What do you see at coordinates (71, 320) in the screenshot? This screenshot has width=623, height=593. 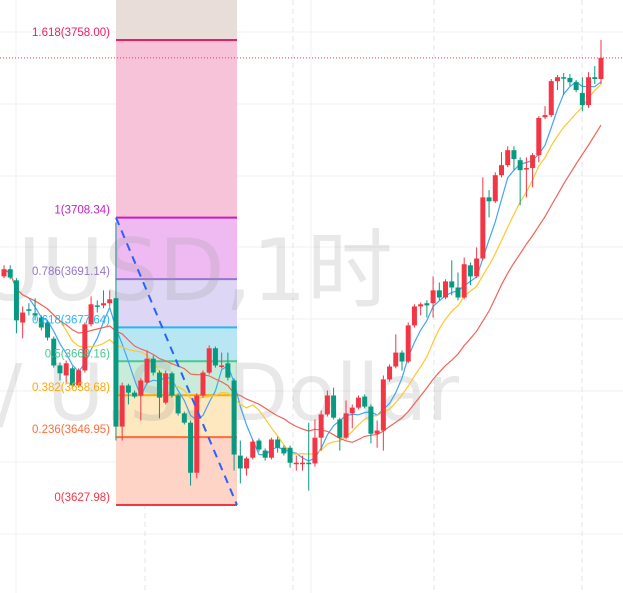 I see `fib-level-label: 0.618(3677.64)` at bounding box center [71, 320].